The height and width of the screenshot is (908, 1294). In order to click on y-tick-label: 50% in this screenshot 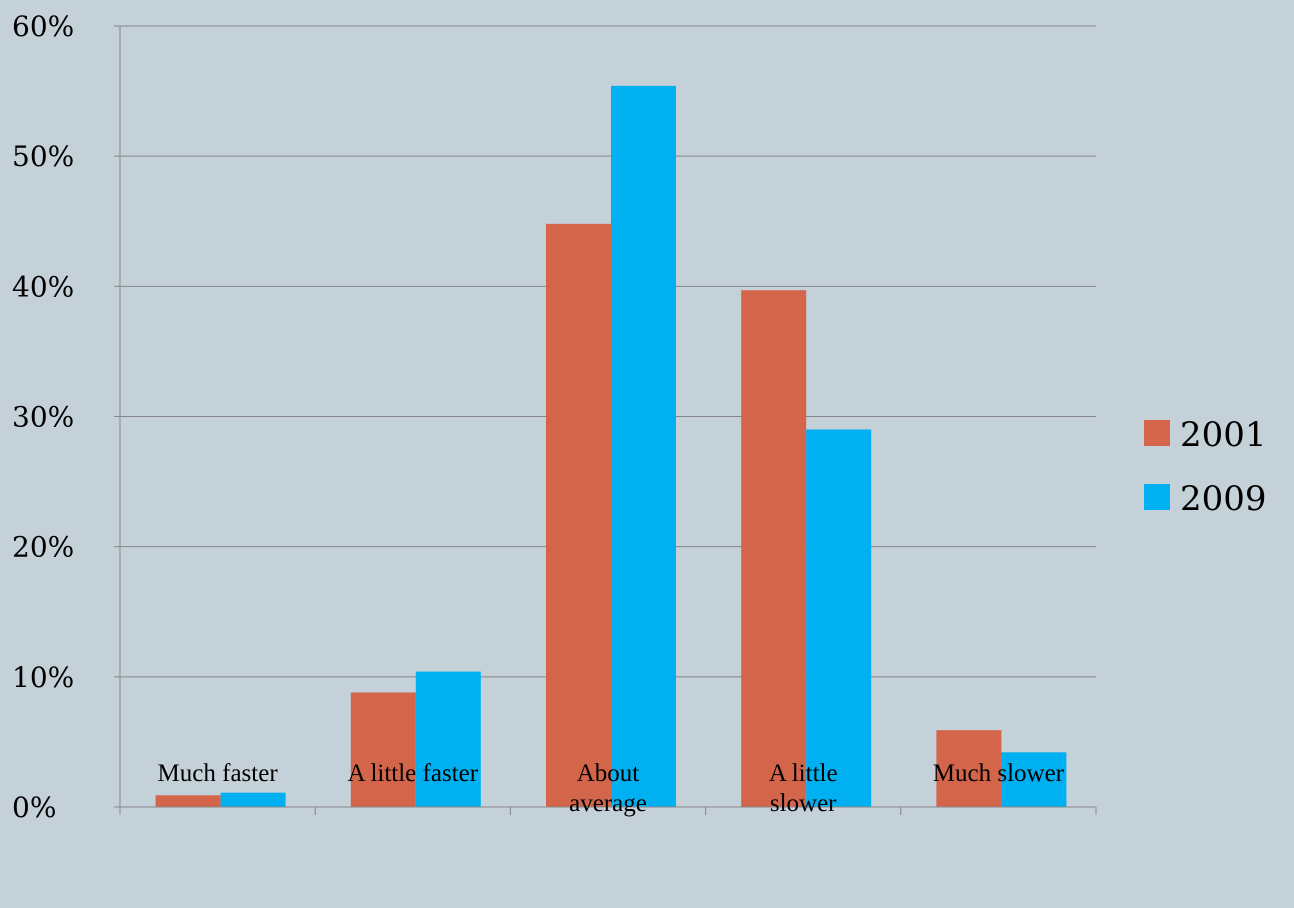, I will do `click(43, 156)`.